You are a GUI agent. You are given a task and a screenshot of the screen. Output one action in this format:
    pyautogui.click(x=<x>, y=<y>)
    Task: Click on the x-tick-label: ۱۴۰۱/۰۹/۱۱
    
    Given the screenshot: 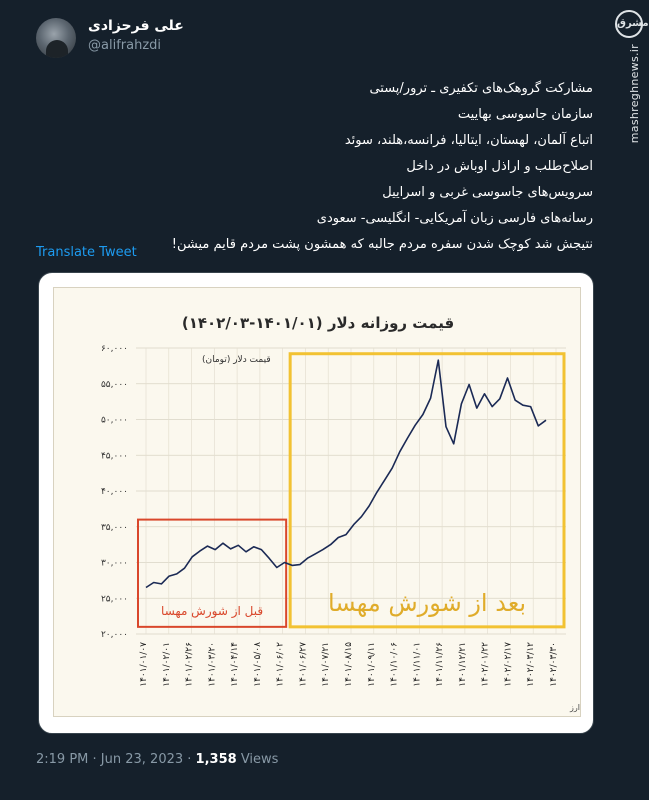 What is the action you would take?
    pyautogui.click(x=372, y=664)
    